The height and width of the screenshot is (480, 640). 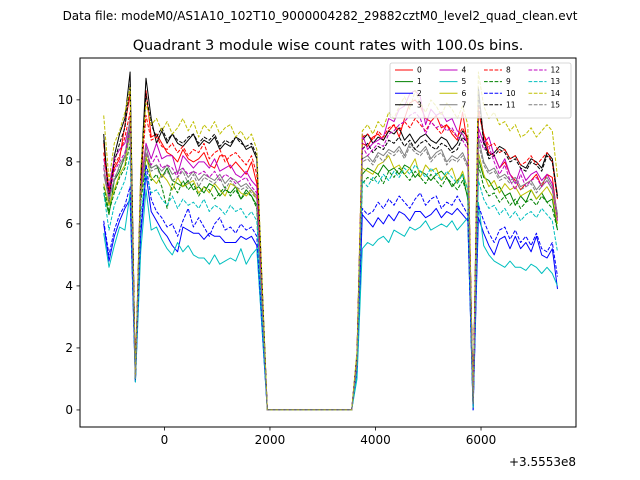 What do you see at coordinates (329, 437) in the screenshot?
I see `x-axis: 0 2000 4000 6000` at bounding box center [329, 437].